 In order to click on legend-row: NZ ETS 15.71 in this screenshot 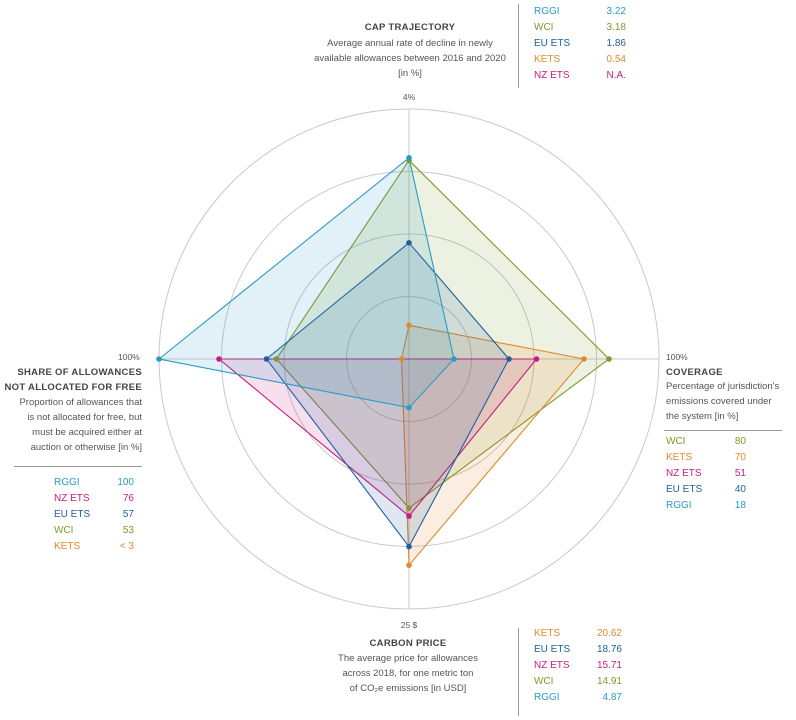, I will do `click(581, 666)`.